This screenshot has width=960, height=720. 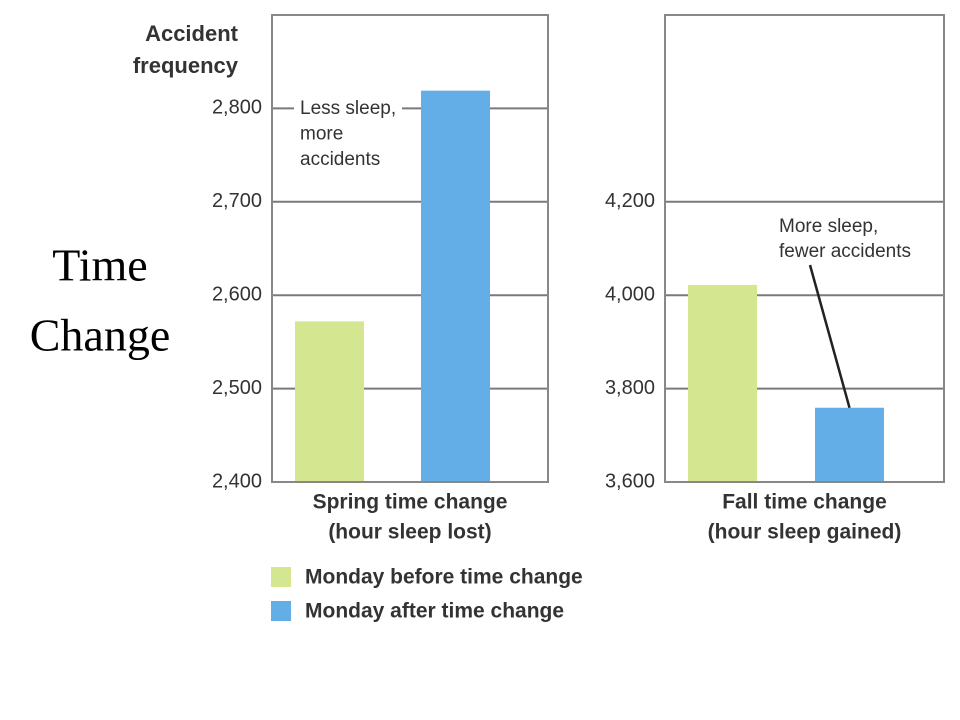 What do you see at coordinates (630, 201) in the screenshot?
I see `y-tick-label: 4,200` at bounding box center [630, 201].